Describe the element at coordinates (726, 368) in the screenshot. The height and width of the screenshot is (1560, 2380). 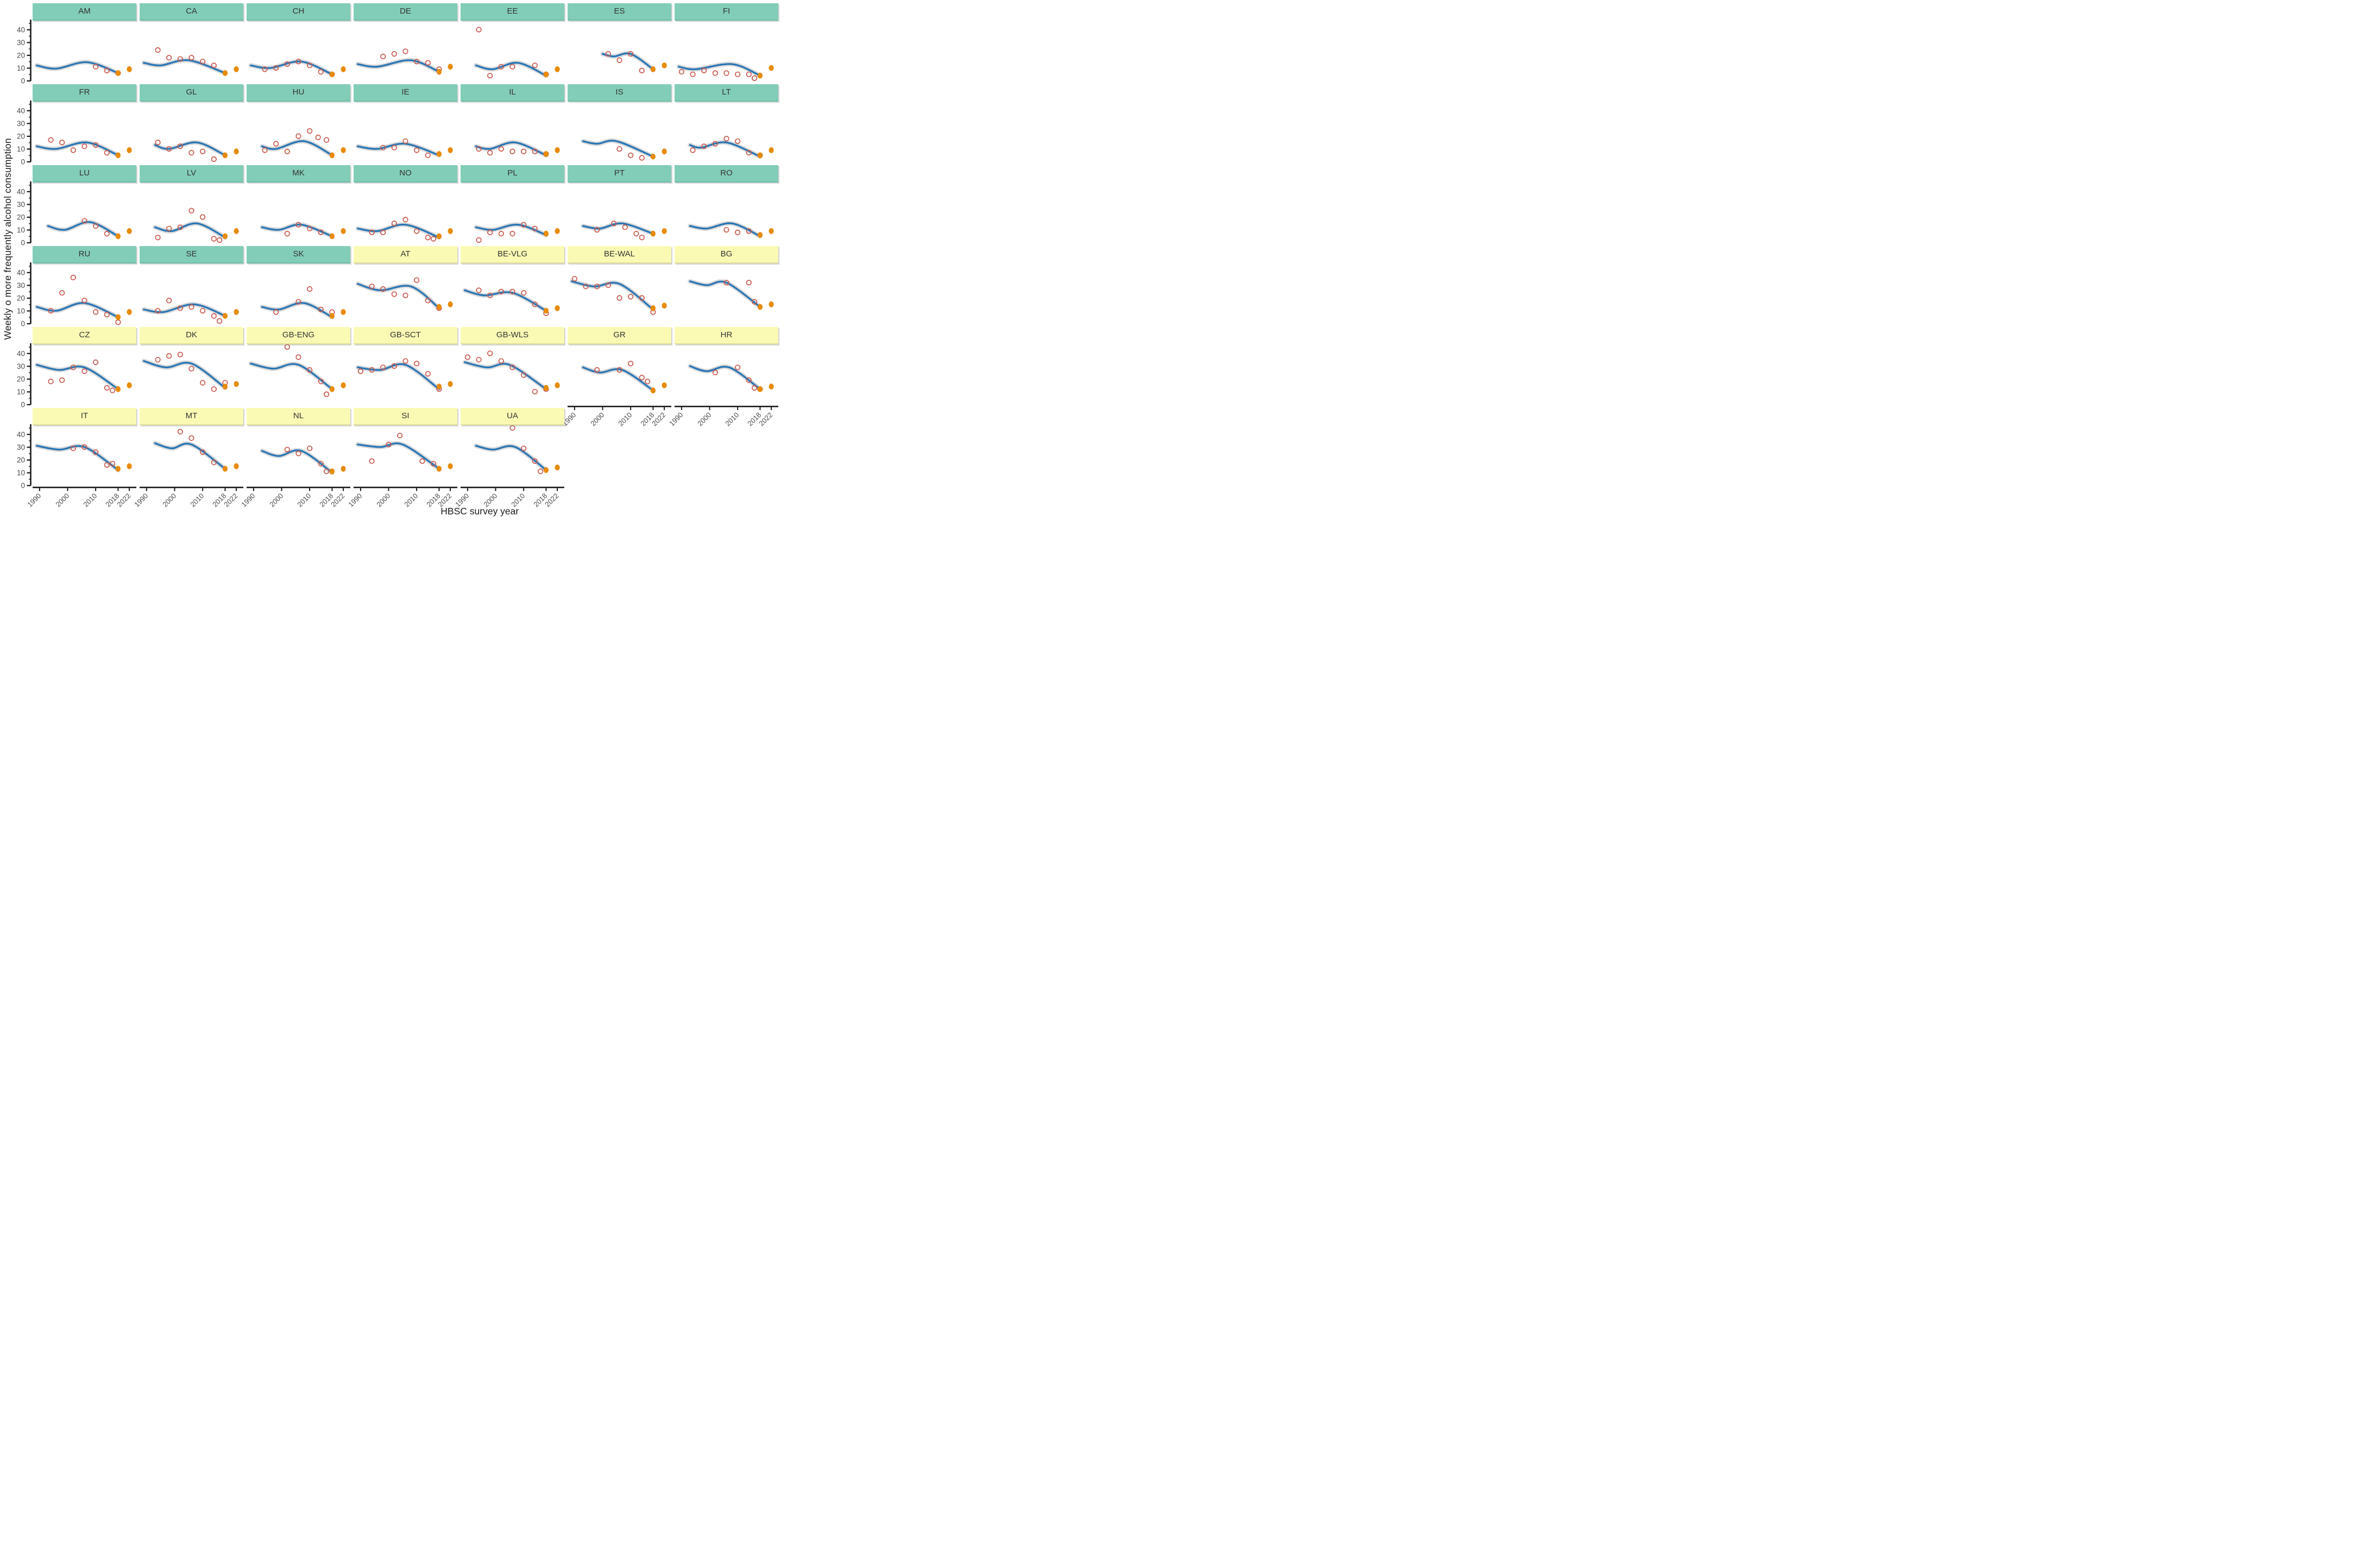
I see `facet-panel-HR: HR` at that location.